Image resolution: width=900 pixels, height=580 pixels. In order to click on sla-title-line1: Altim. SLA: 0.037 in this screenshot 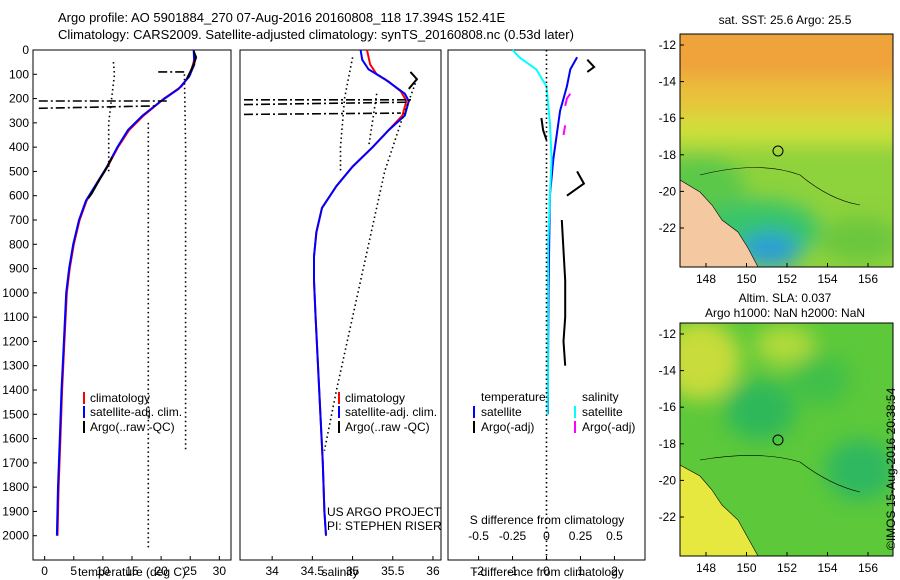, I will do `click(785, 298)`.